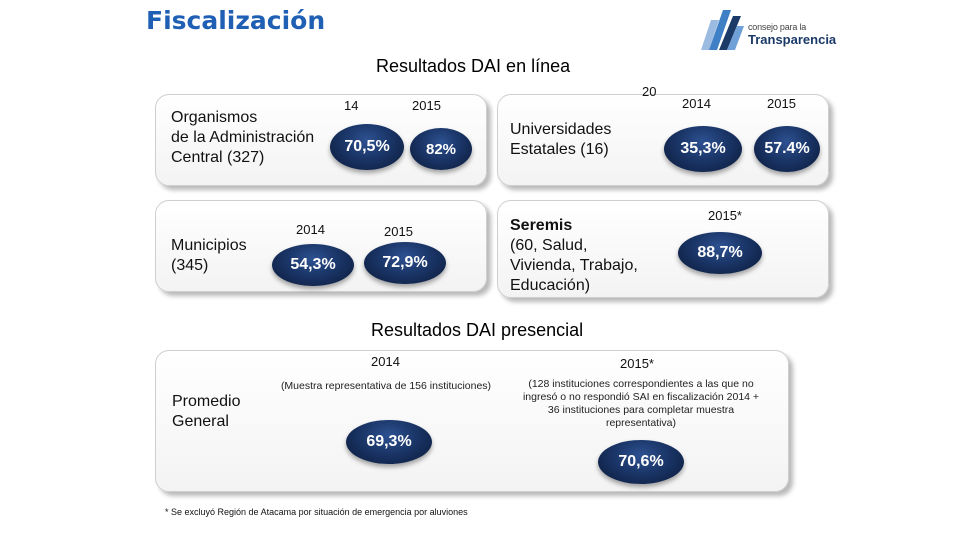 The width and height of the screenshot is (960, 540). I want to click on organismos-pct-b: 82%, so click(441, 149).